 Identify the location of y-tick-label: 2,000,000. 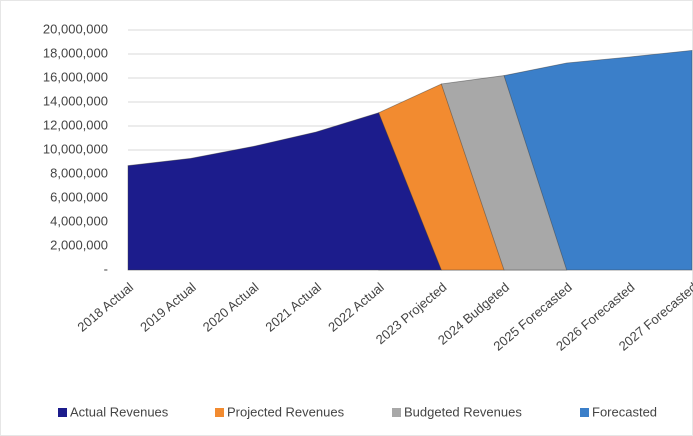
(79, 244).